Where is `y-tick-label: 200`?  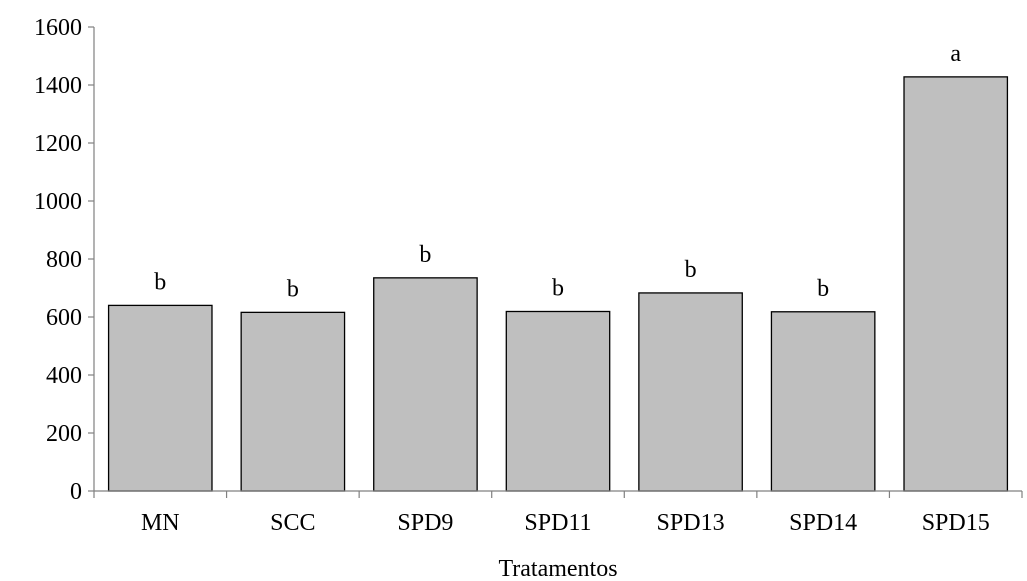 y-tick-label: 200 is located at coordinates (64, 434).